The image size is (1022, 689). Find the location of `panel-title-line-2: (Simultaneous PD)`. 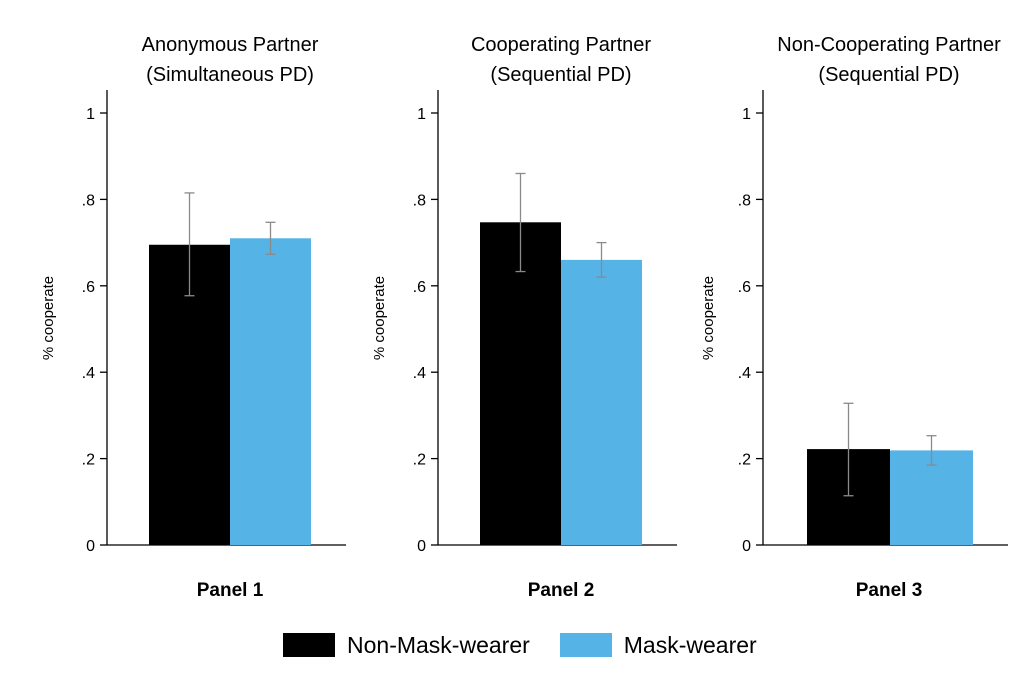

panel-title-line-2: (Simultaneous PD) is located at coordinates (230, 75).